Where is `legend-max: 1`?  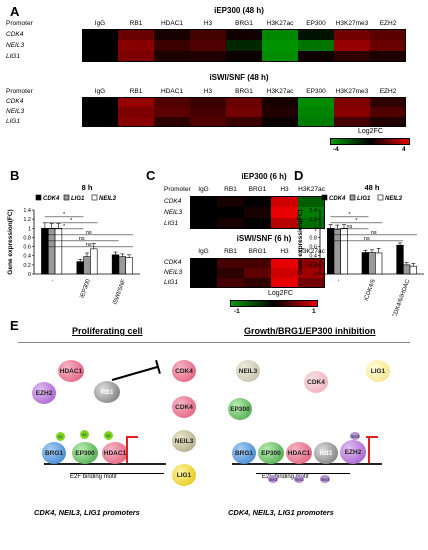
legend-max: 1 is located at coordinates (314, 311).